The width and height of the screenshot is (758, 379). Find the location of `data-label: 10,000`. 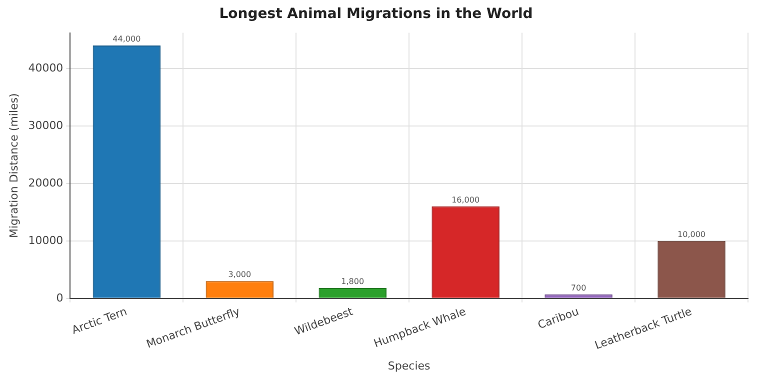

data-label: 10,000 is located at coordinates (692, 234).